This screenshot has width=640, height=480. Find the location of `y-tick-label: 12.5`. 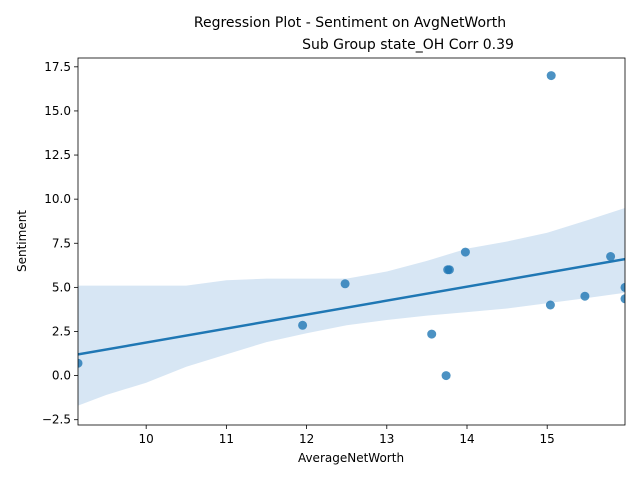

y-tick-label: 12.5 is located at coordinates (57, 155).